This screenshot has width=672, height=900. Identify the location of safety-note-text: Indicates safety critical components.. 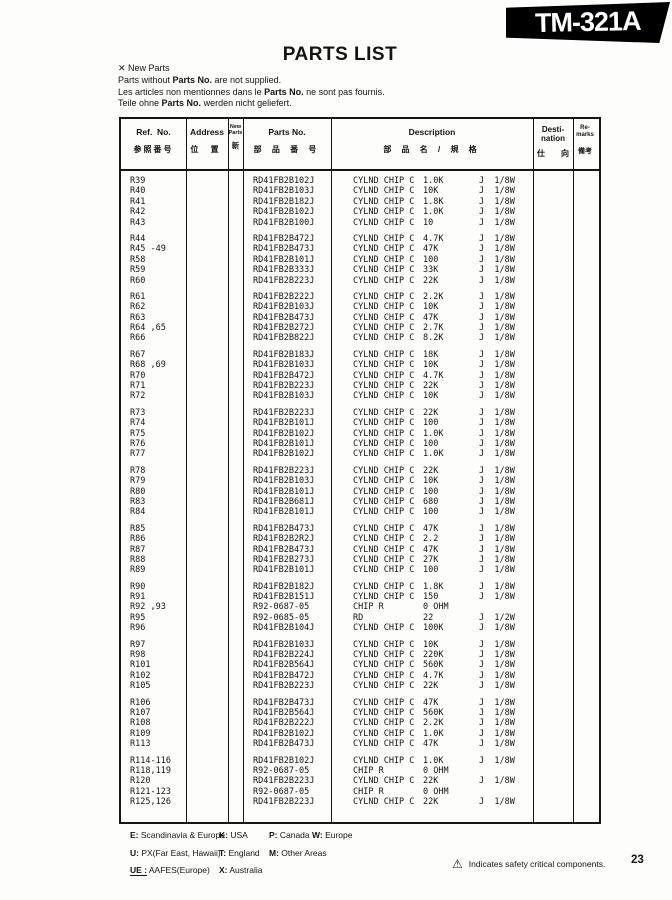
(537, 864).